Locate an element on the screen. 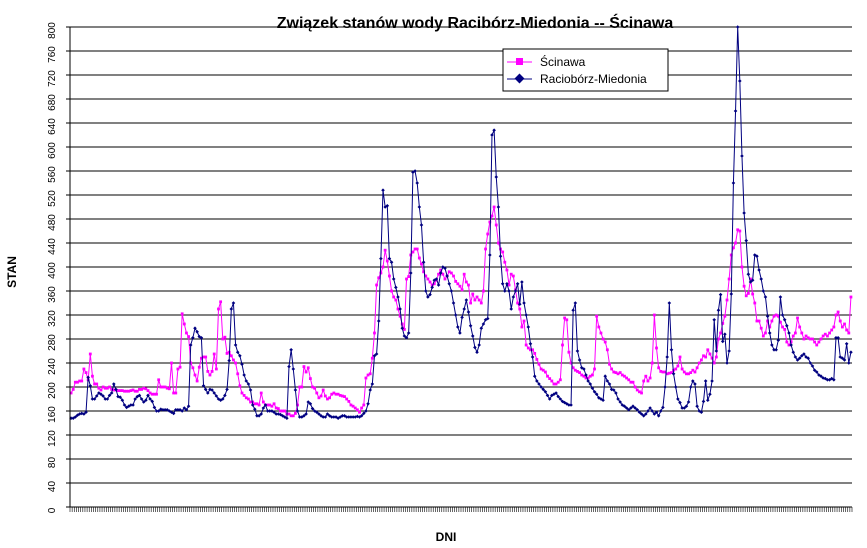 This screenshot has width=867, height=548. legend: Ścinawa Raciobórz-Miedonia is located at coordinates (585, 70).